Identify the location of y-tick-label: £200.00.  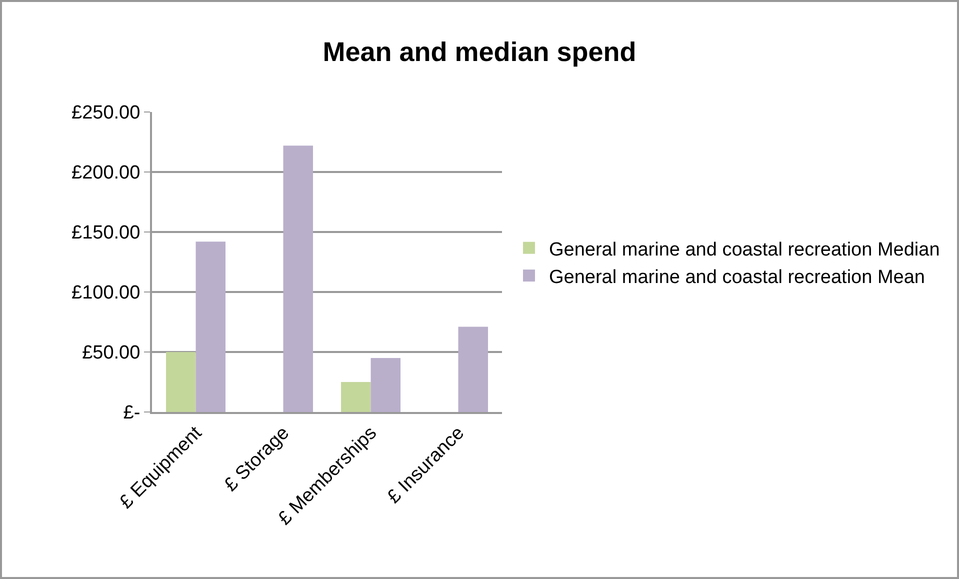
(106, 173).